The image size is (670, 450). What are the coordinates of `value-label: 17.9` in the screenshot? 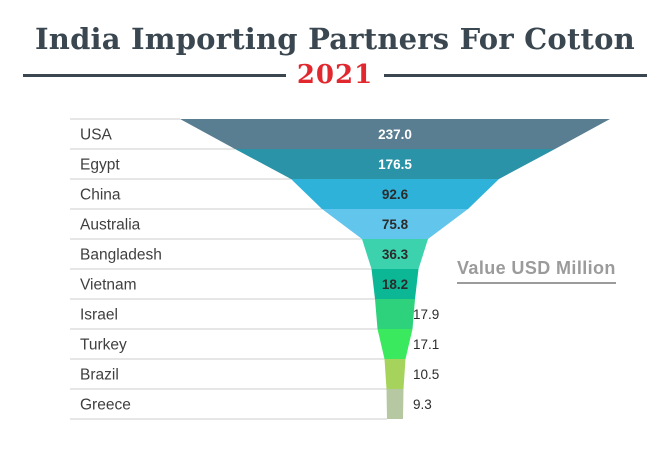 It's located at (426, 314).